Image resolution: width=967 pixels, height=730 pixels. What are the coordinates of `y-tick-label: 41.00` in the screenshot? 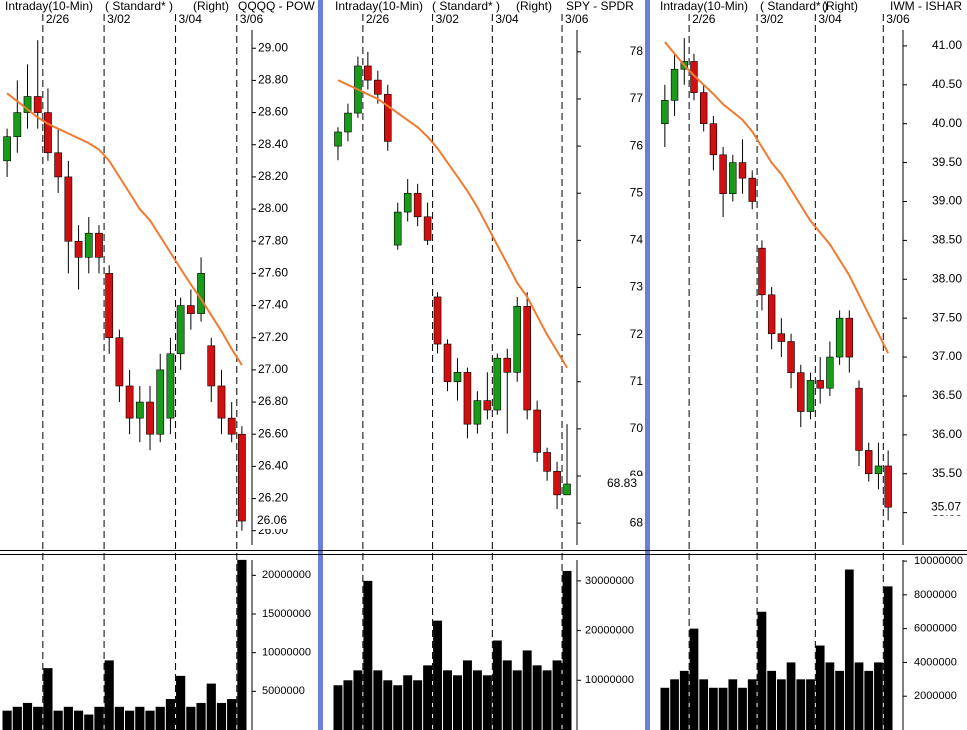 It's located at (947, 45).